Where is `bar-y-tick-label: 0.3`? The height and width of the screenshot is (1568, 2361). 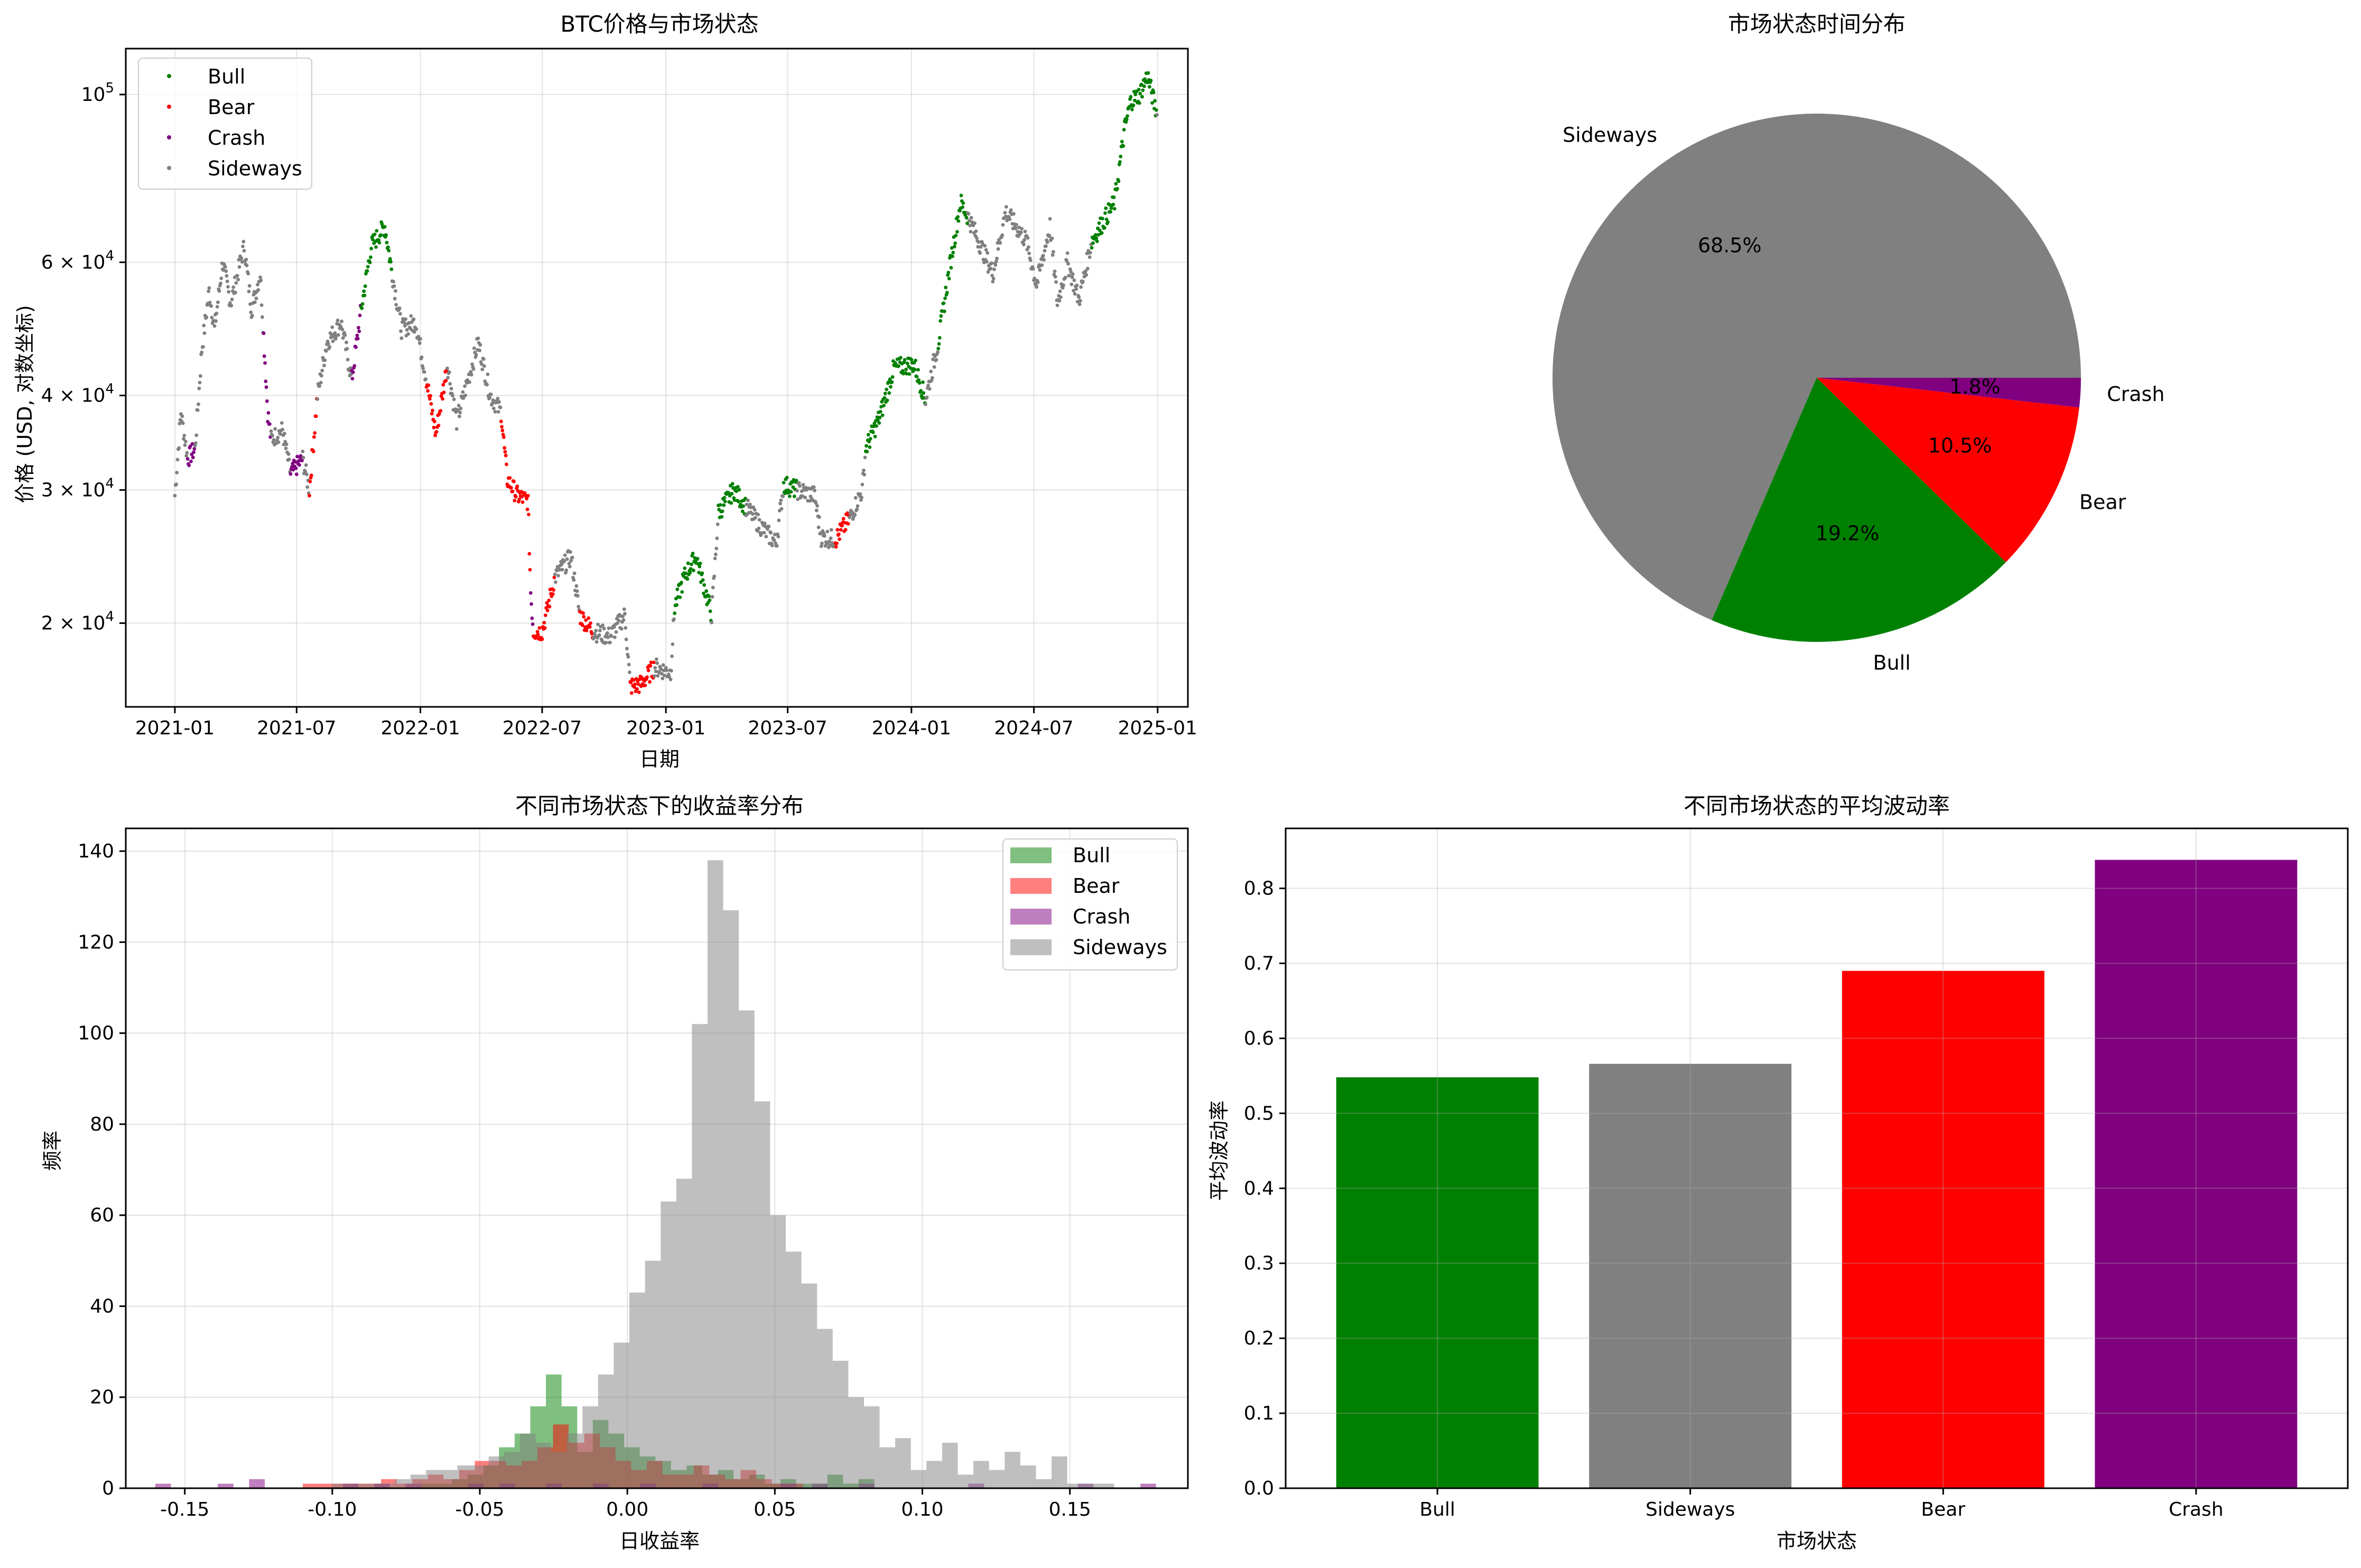
bar-y-tick-label: 0.3 is located at coordinates (1259, 1263).